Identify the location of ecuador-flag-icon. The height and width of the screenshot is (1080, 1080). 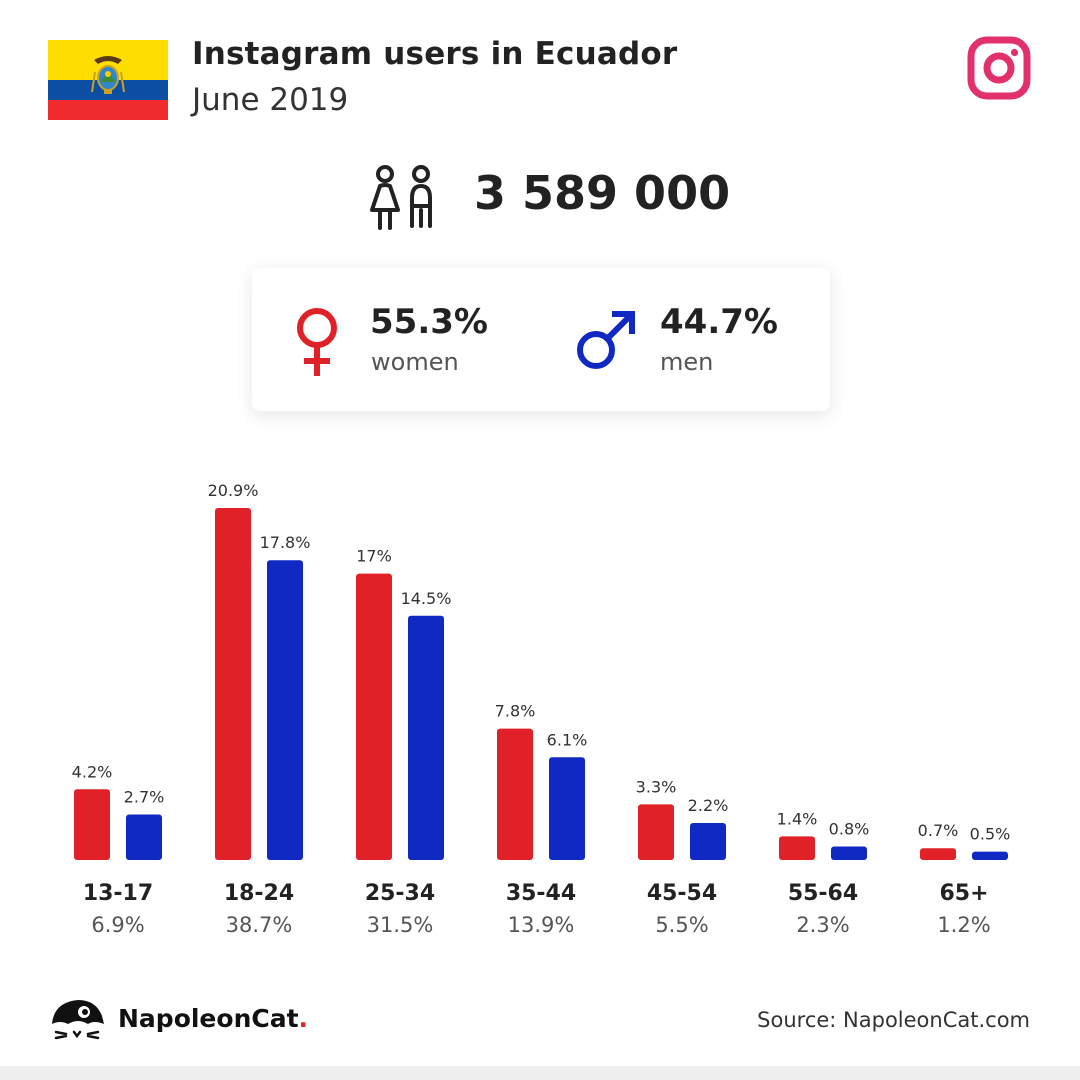
(108, 80).